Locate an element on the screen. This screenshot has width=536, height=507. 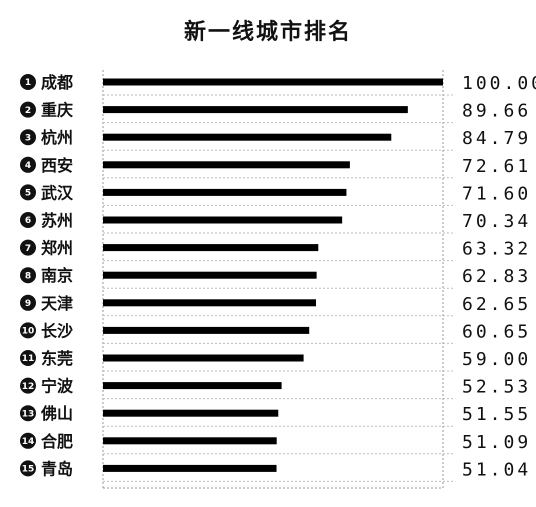
chart-row: 2 重庆 89.66 is located at coordinates (275, 112).